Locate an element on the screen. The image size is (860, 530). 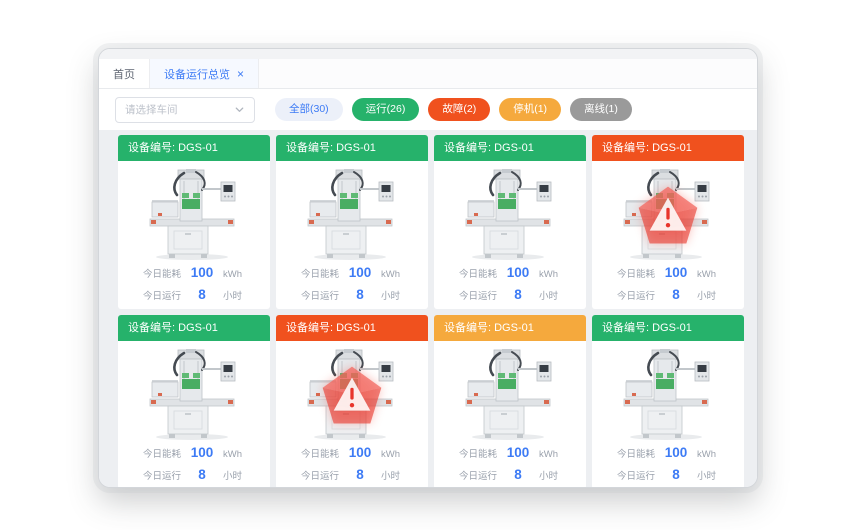
status-filter-pill: 停机(1) is located at coordinates (530, 109).